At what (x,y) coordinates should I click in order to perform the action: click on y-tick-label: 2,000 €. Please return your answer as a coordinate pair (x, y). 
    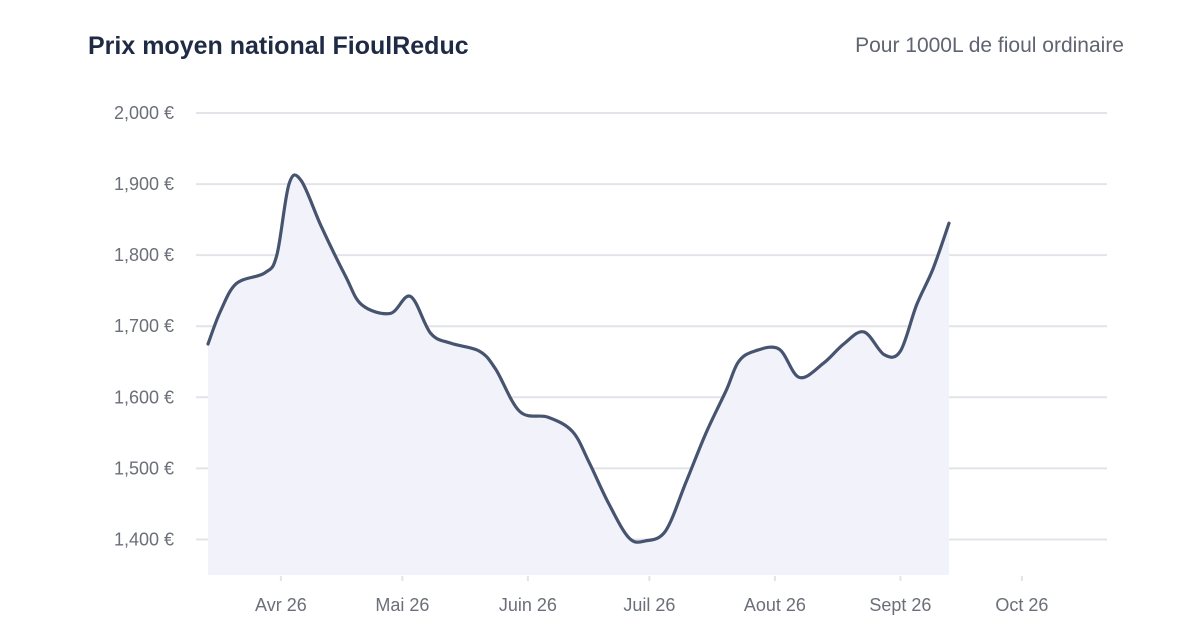
    Looking at the image, I should click on (144, 113).